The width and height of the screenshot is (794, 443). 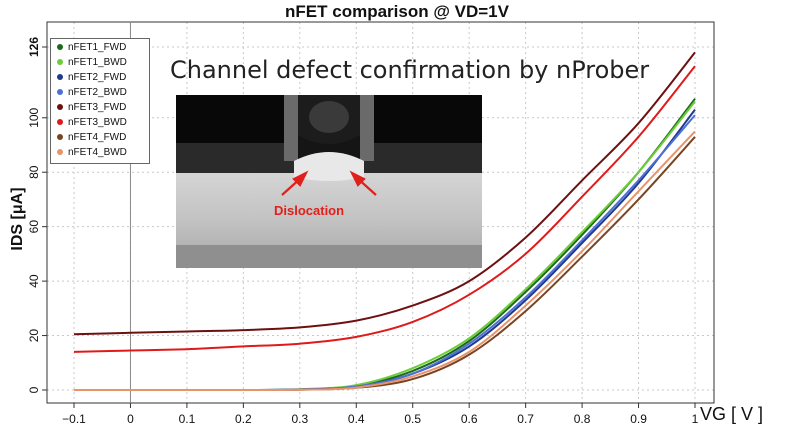 What do you see at coordinates (34, 47) in the screenshot?
I see `y-tick-label: 126` at bounding box center [34, 47].